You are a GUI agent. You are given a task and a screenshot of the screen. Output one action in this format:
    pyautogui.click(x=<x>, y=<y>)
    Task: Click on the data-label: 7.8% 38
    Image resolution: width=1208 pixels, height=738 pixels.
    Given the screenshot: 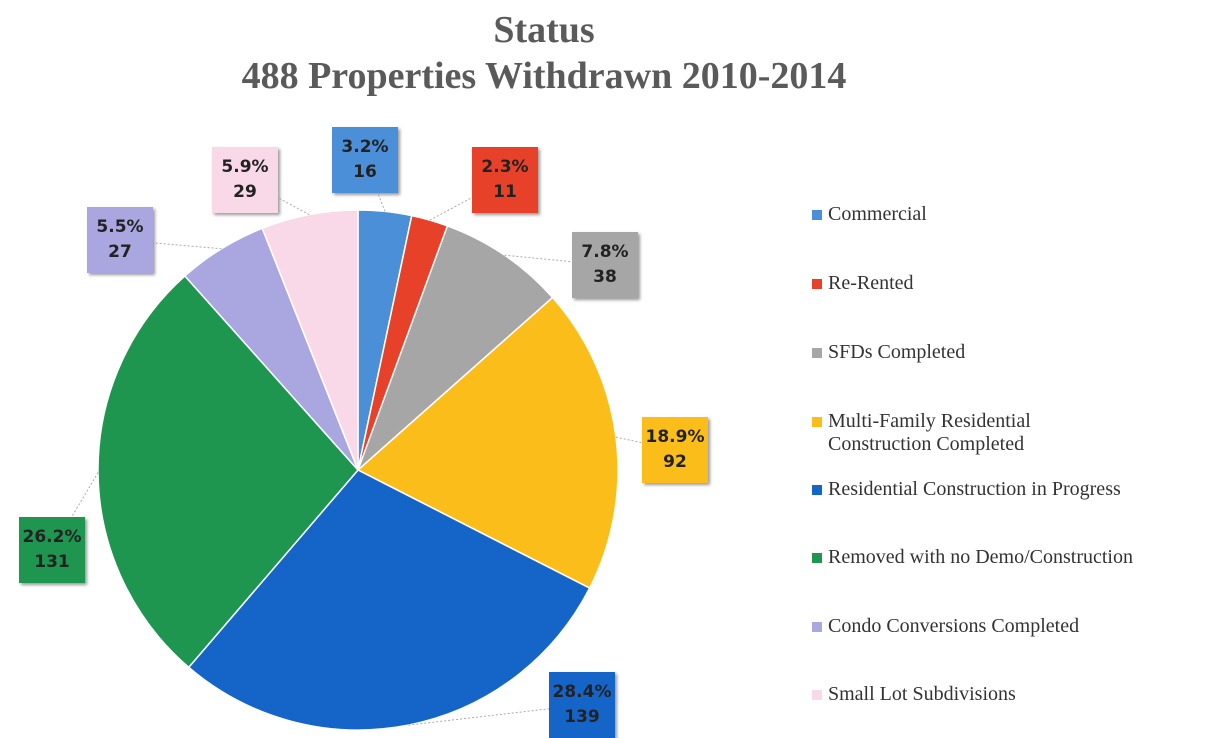 What is the action you would take?
    pyautogui.click(x=605, y=265)
    